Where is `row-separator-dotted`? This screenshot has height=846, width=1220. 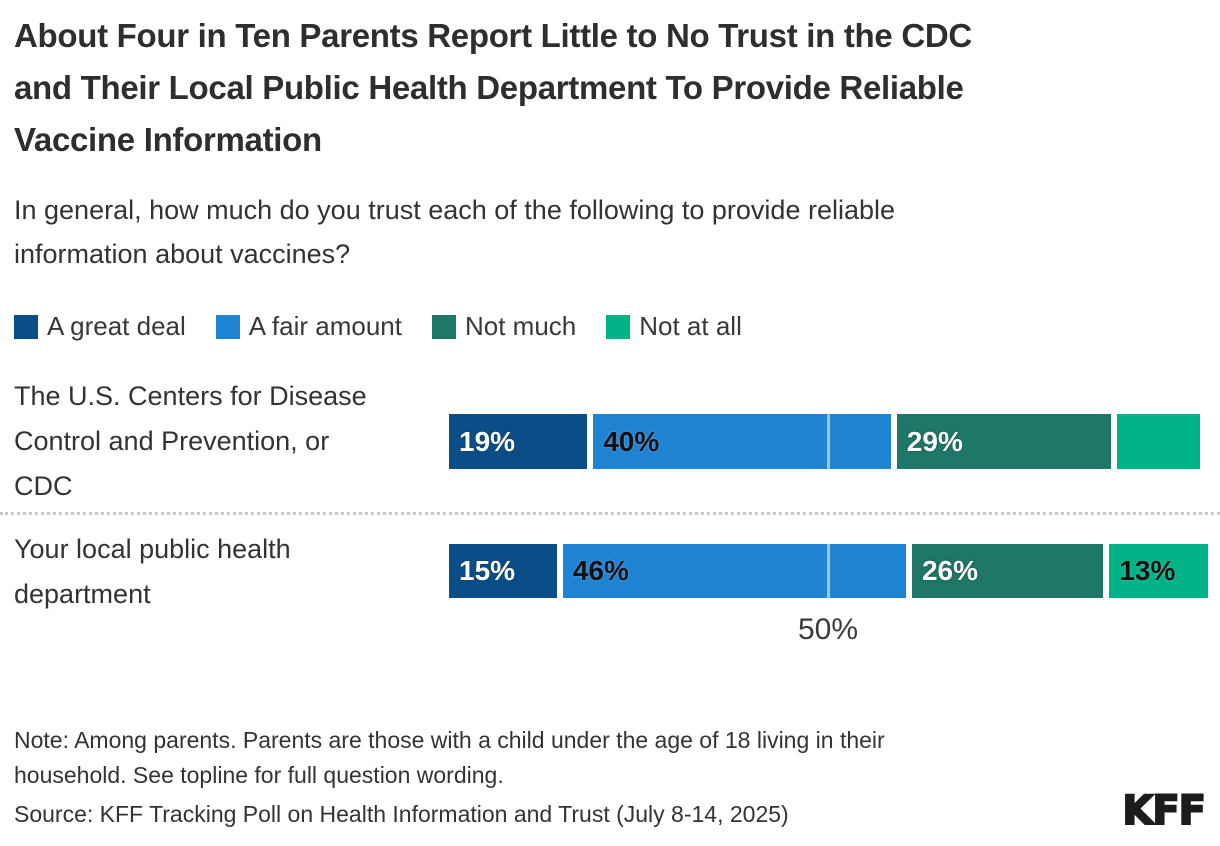 row-separator-dotted is located at coordinates (610, 513).